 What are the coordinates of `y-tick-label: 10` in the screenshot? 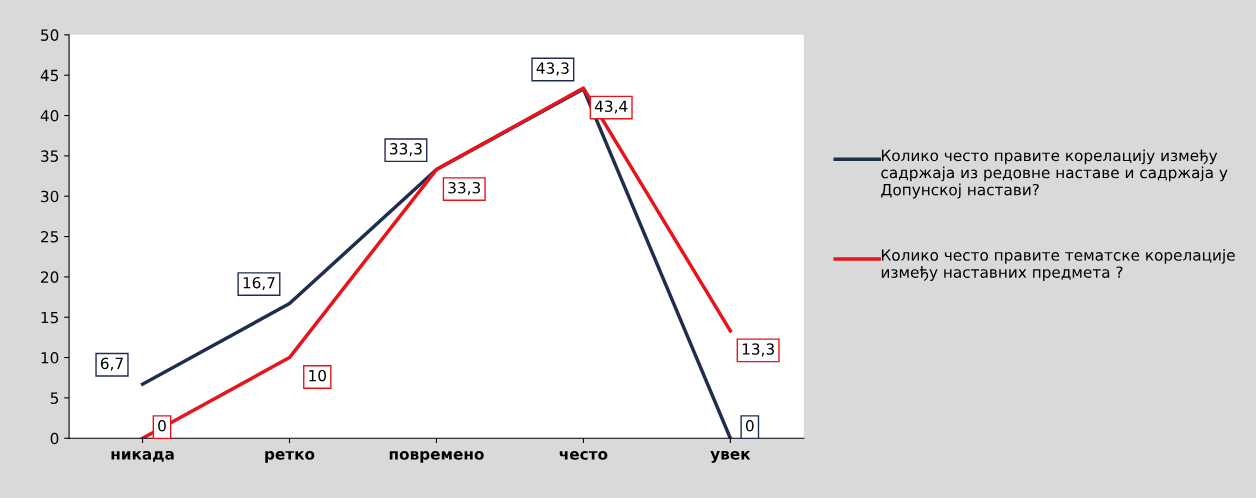 It's located at (50, 358).